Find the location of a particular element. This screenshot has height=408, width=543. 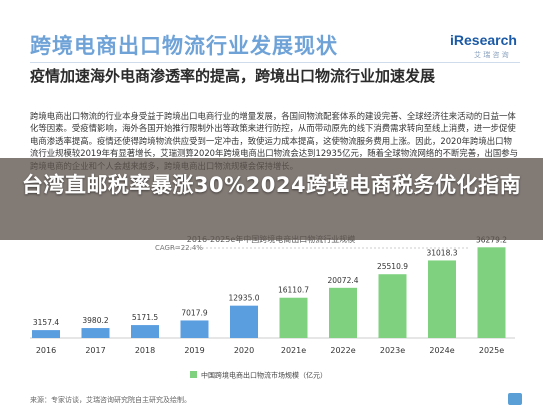

cagr-label: CAGR=22.4% is located at coordinates (179, 248).